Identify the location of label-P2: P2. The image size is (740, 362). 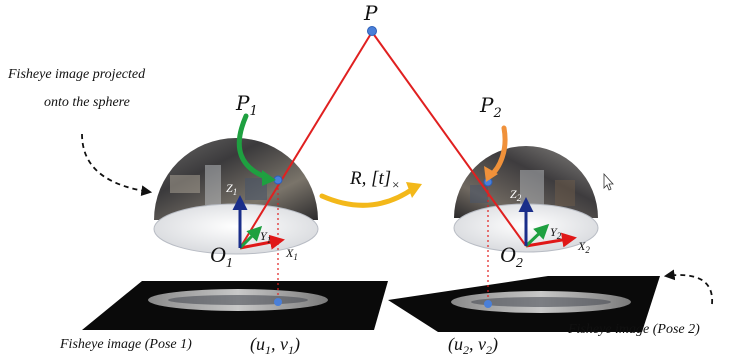
(490, 107).